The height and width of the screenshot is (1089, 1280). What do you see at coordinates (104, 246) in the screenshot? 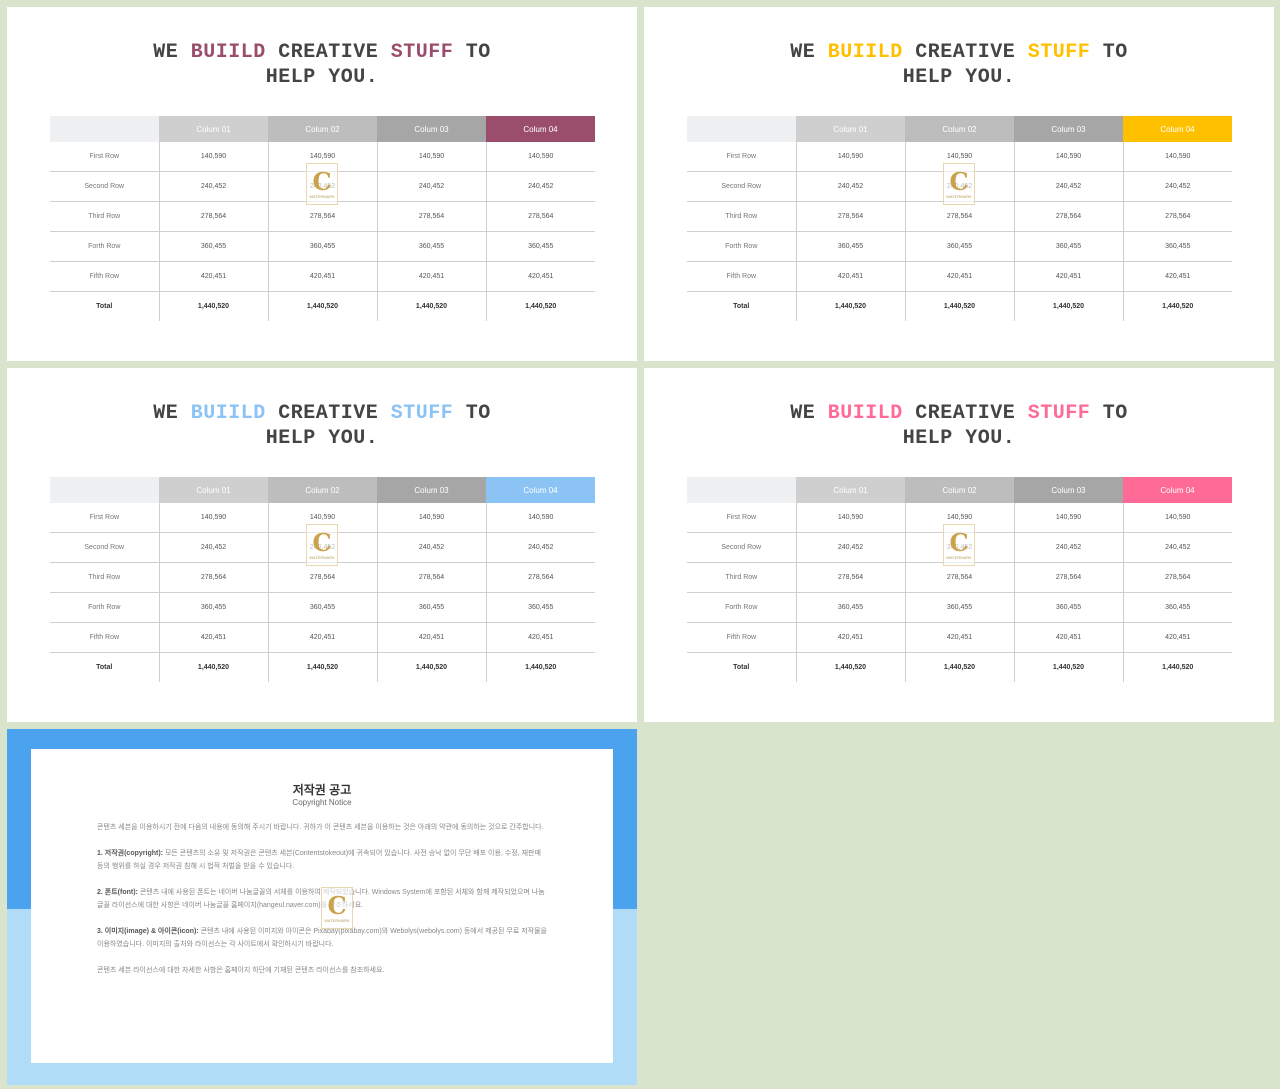
I see `row-label: Forth Row` at bounding box center [104, 246].